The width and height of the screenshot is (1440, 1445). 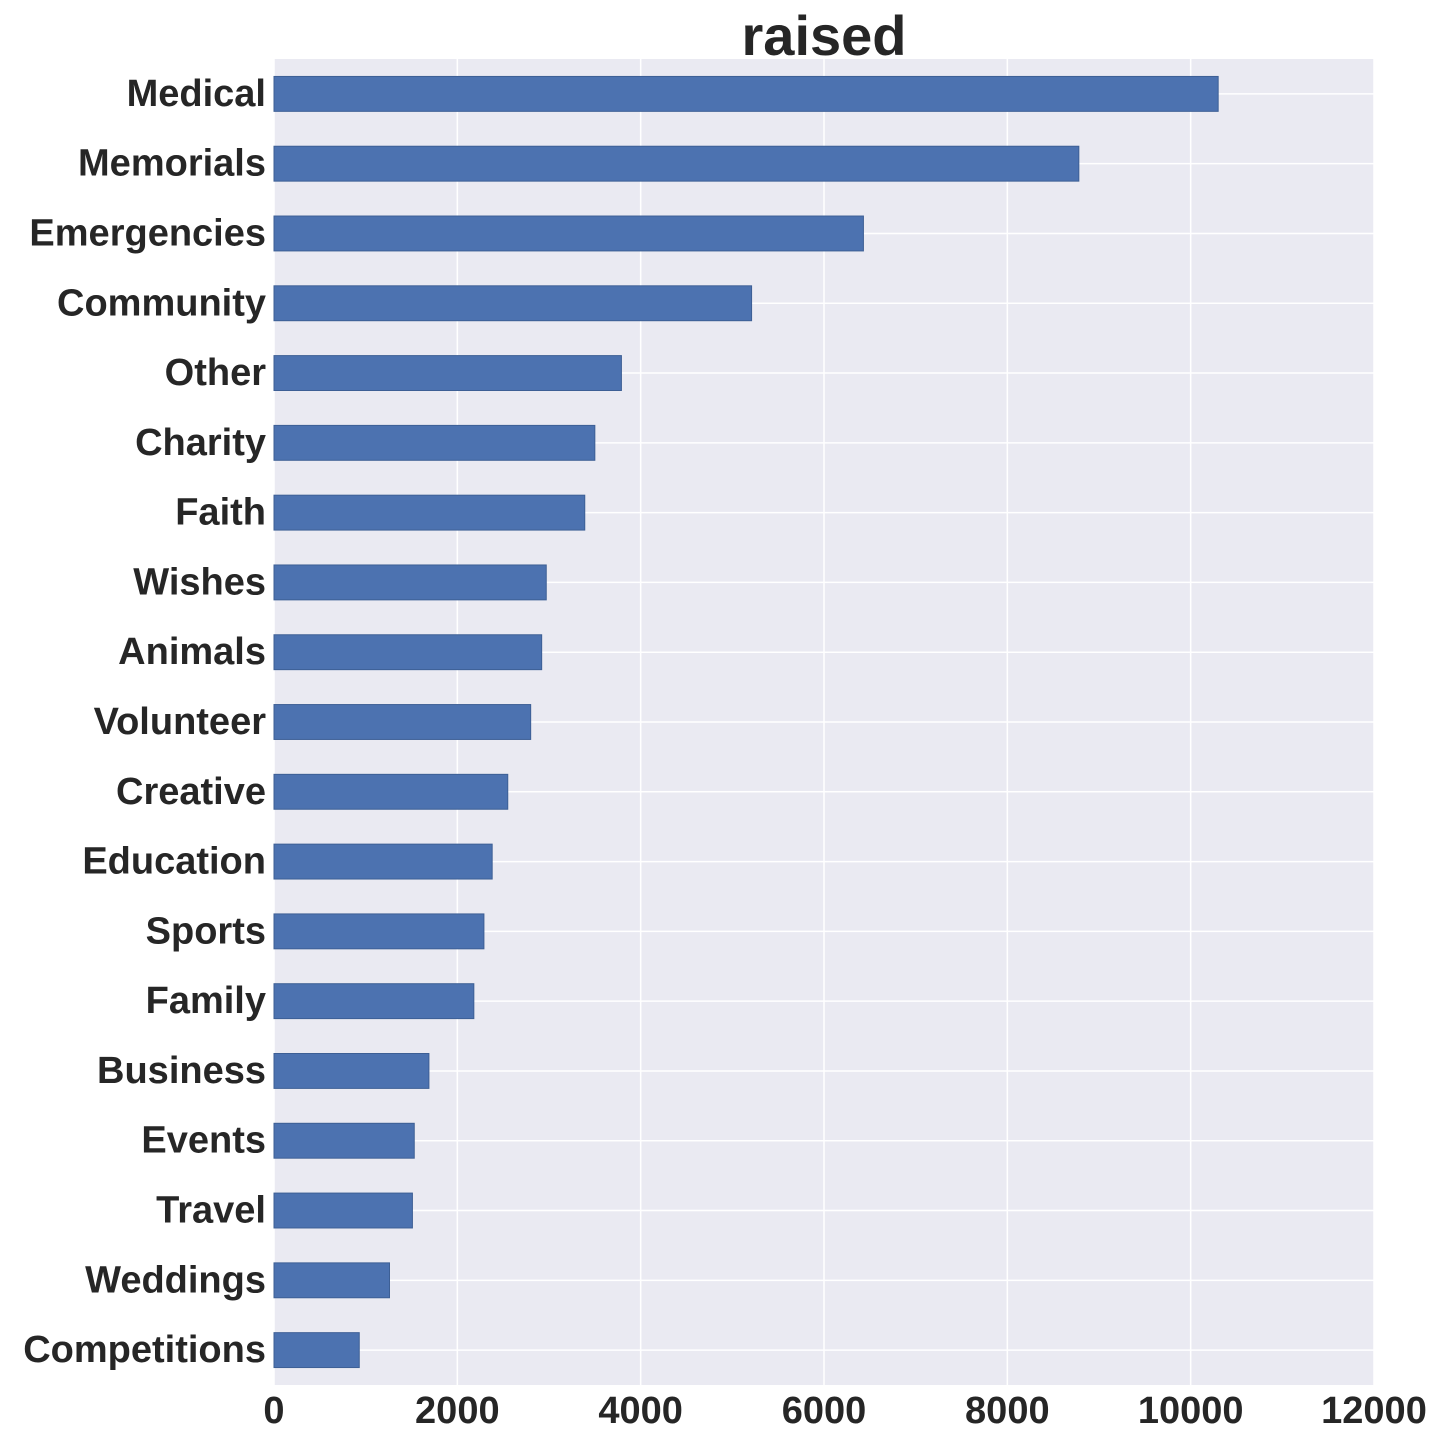 I want to click on category-label-education: Education, so click(x=174, y=862).